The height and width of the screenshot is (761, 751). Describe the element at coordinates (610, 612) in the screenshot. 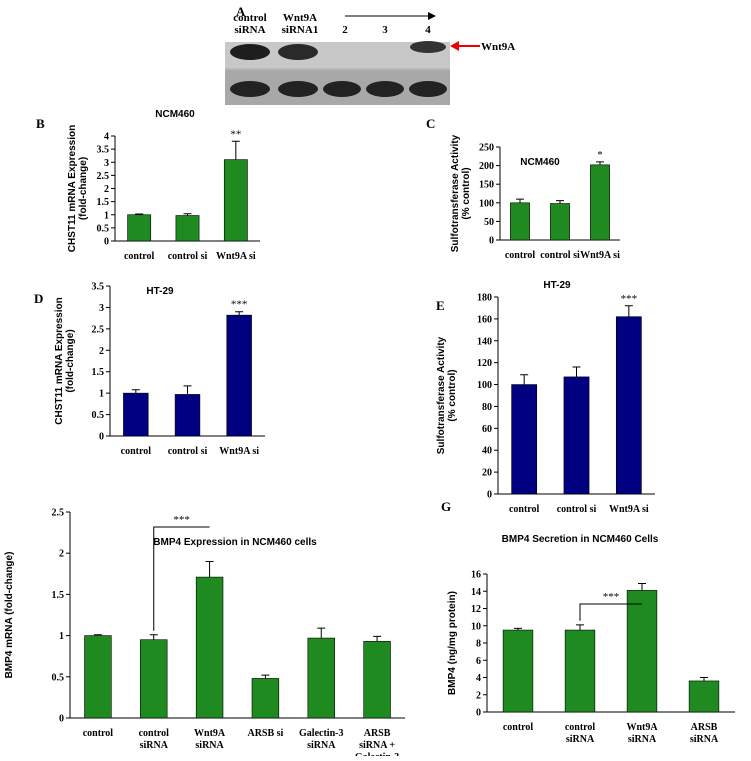

I see `significance-bracket` at that location.